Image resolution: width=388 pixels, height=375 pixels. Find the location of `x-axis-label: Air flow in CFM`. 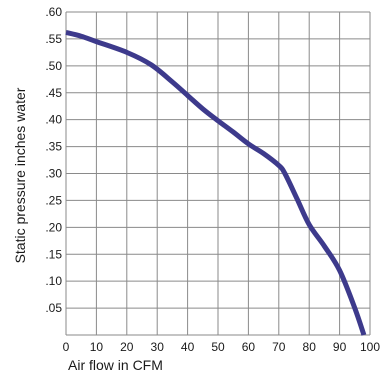

x-axis-label: Air flow in CFM is located at coordinates (115, 365).